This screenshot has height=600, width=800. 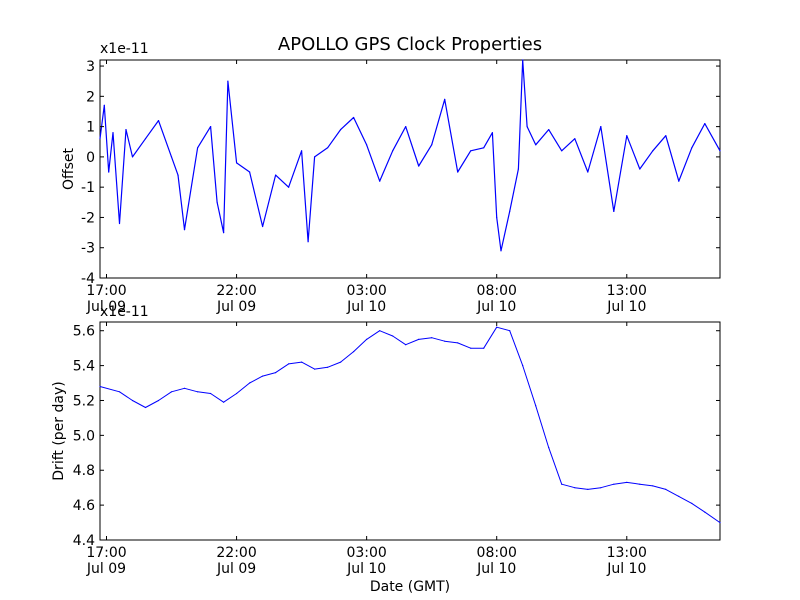 What do you see at coordinates (106, 291) in the screenshot?
I see `offset-x-tick-label-time: 17:00` at bounding box center [106, 291].